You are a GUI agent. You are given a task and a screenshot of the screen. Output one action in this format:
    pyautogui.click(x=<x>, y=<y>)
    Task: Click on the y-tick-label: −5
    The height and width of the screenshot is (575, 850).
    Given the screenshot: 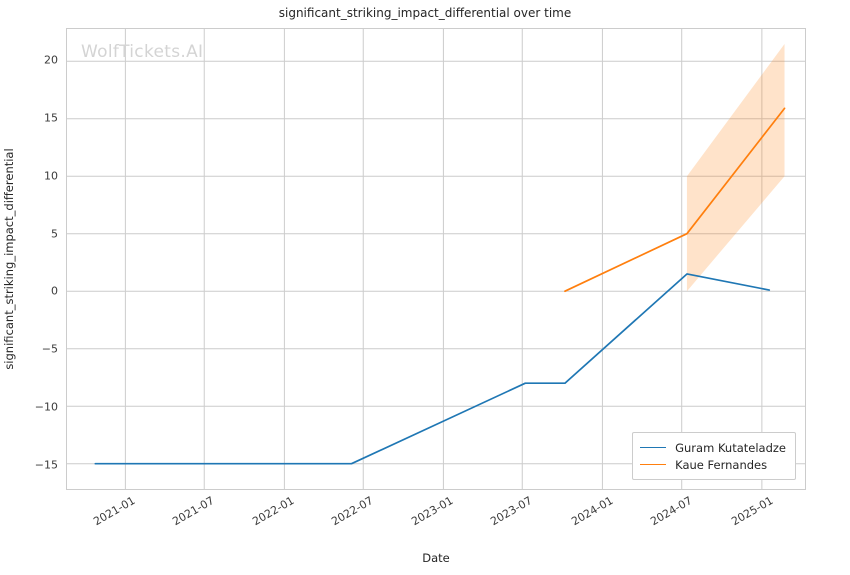 What is the action you would take?
    pyautogui.click(x=49, y=349)
    